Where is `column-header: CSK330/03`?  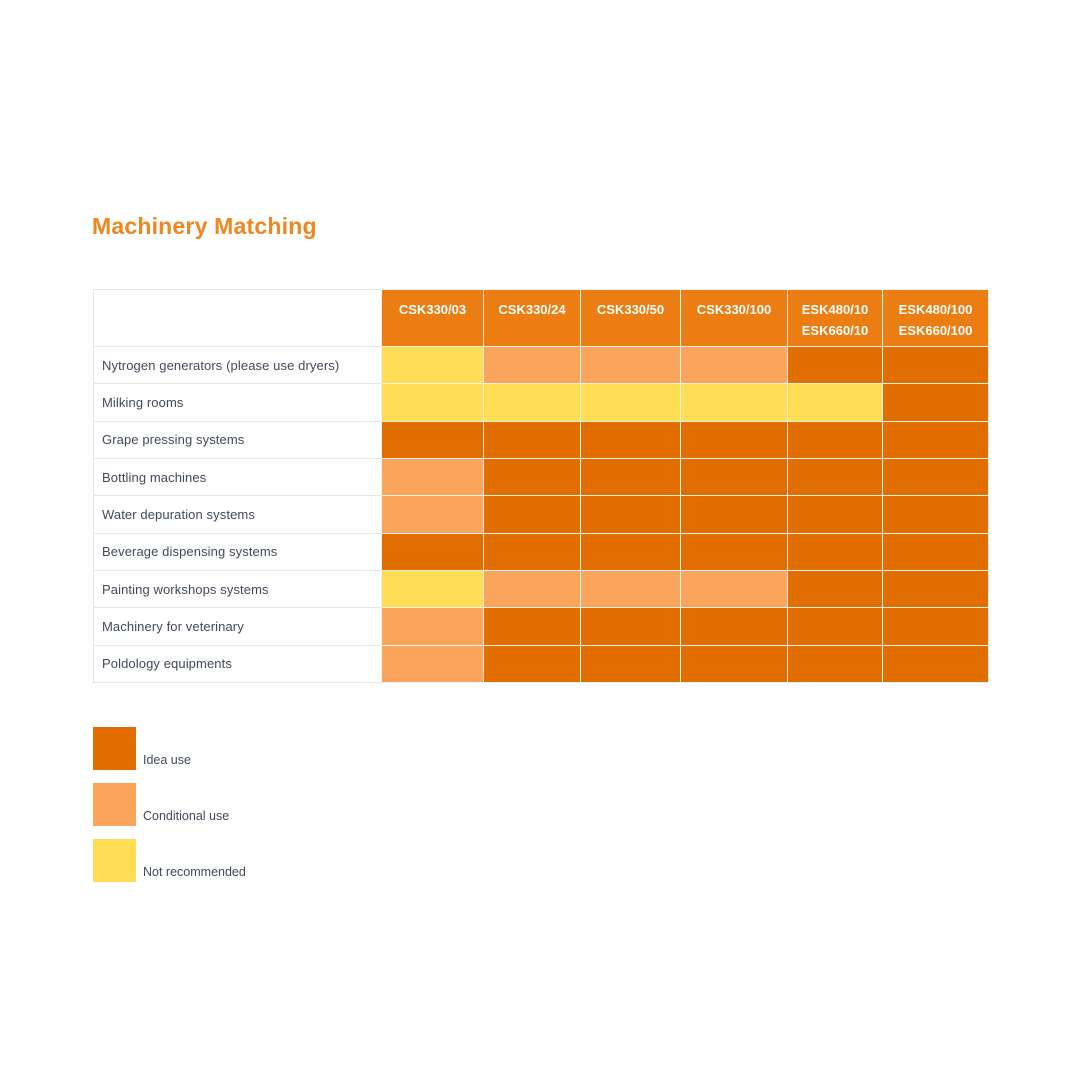 column-header: CSK330/03 is located at coordinates (432, 318).